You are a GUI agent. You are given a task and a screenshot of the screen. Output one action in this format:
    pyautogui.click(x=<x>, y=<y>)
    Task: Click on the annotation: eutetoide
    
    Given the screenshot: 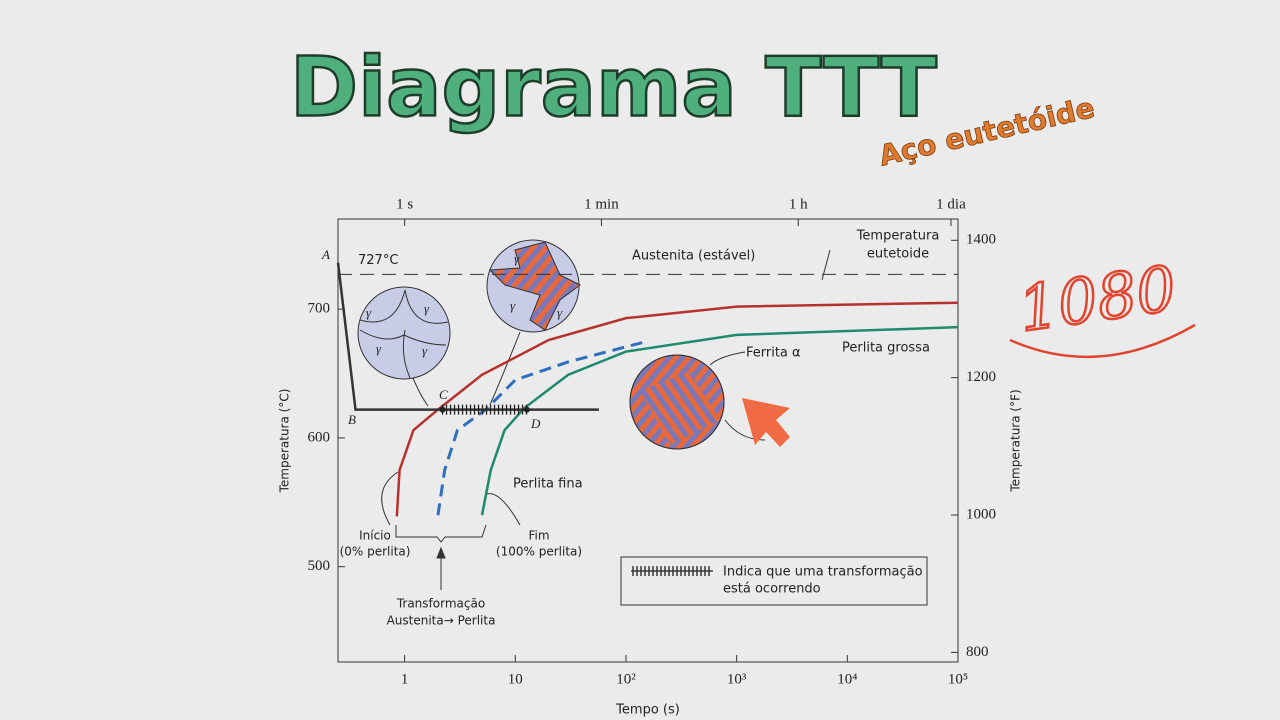 What is the action you would take?
    pyautogui.click(x=898, y=254)
    